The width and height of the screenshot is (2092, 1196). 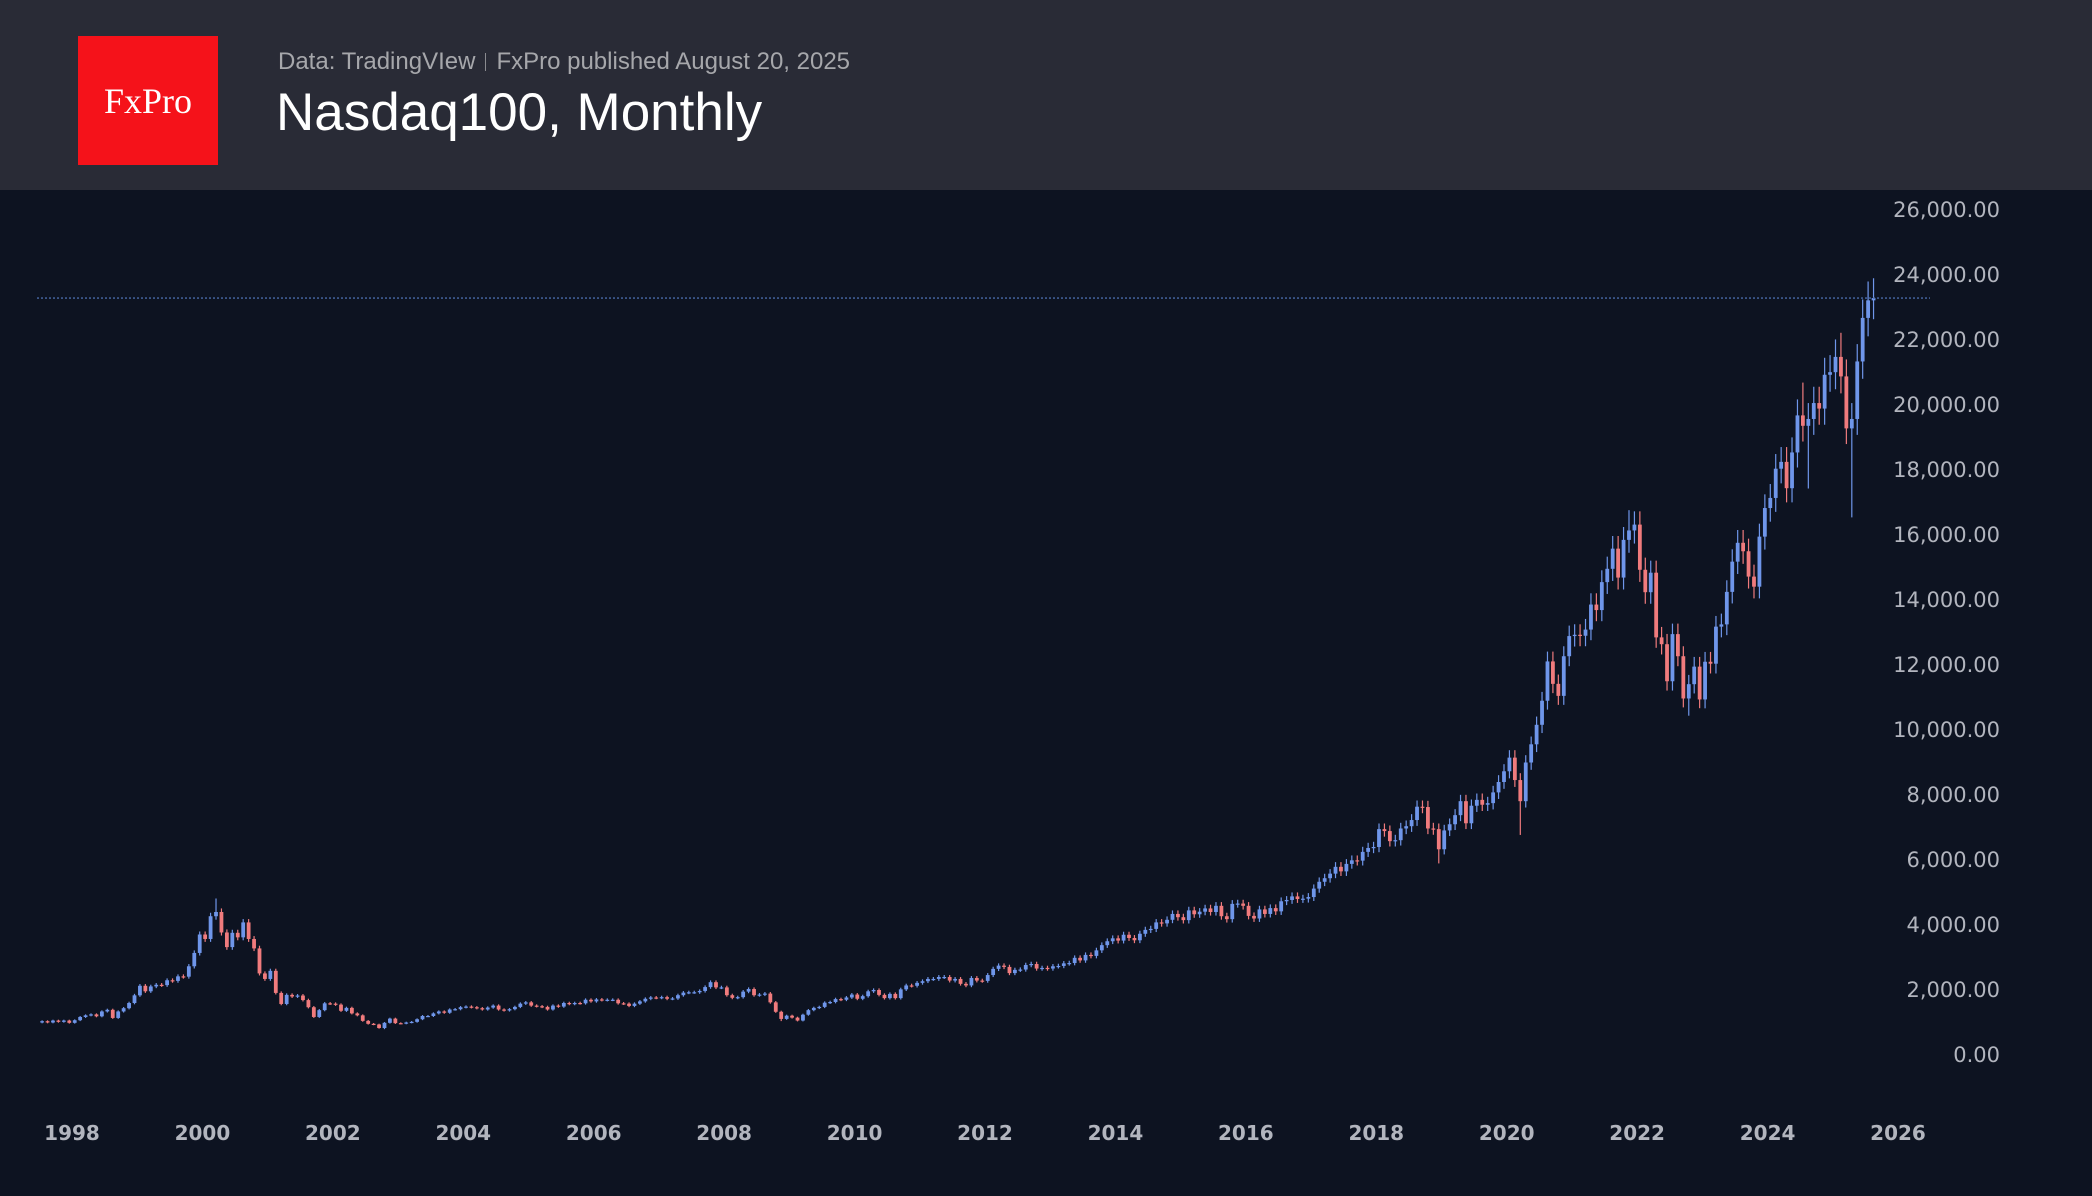 What do you see at coordinates (486, 62) in the screenshot?
I see `separator` at bounding box center [486, 62].